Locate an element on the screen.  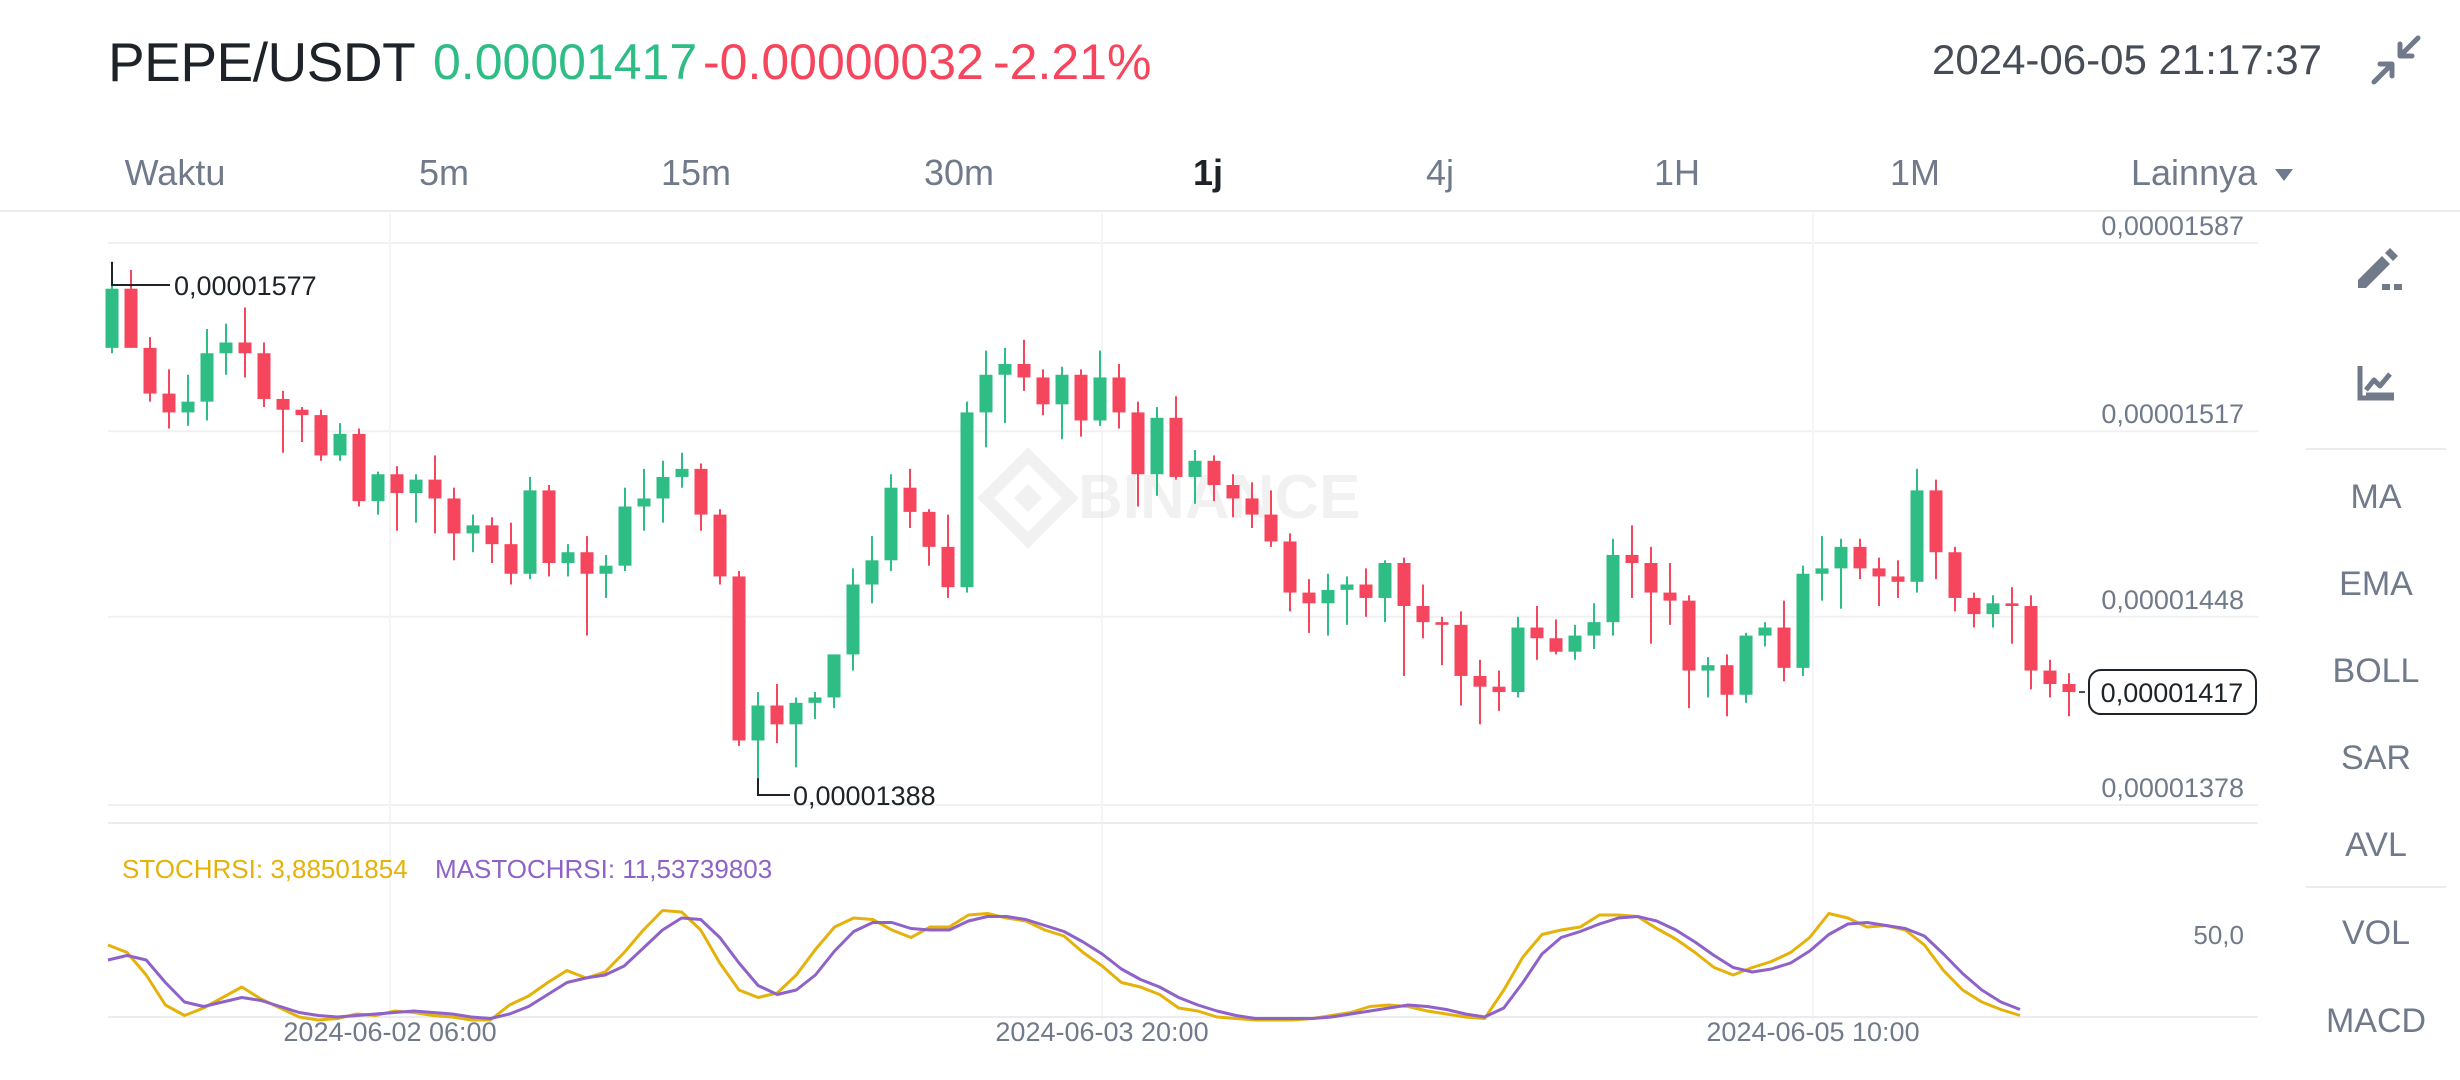
tab-4j: 4j is located at coordinates (1440, 172).